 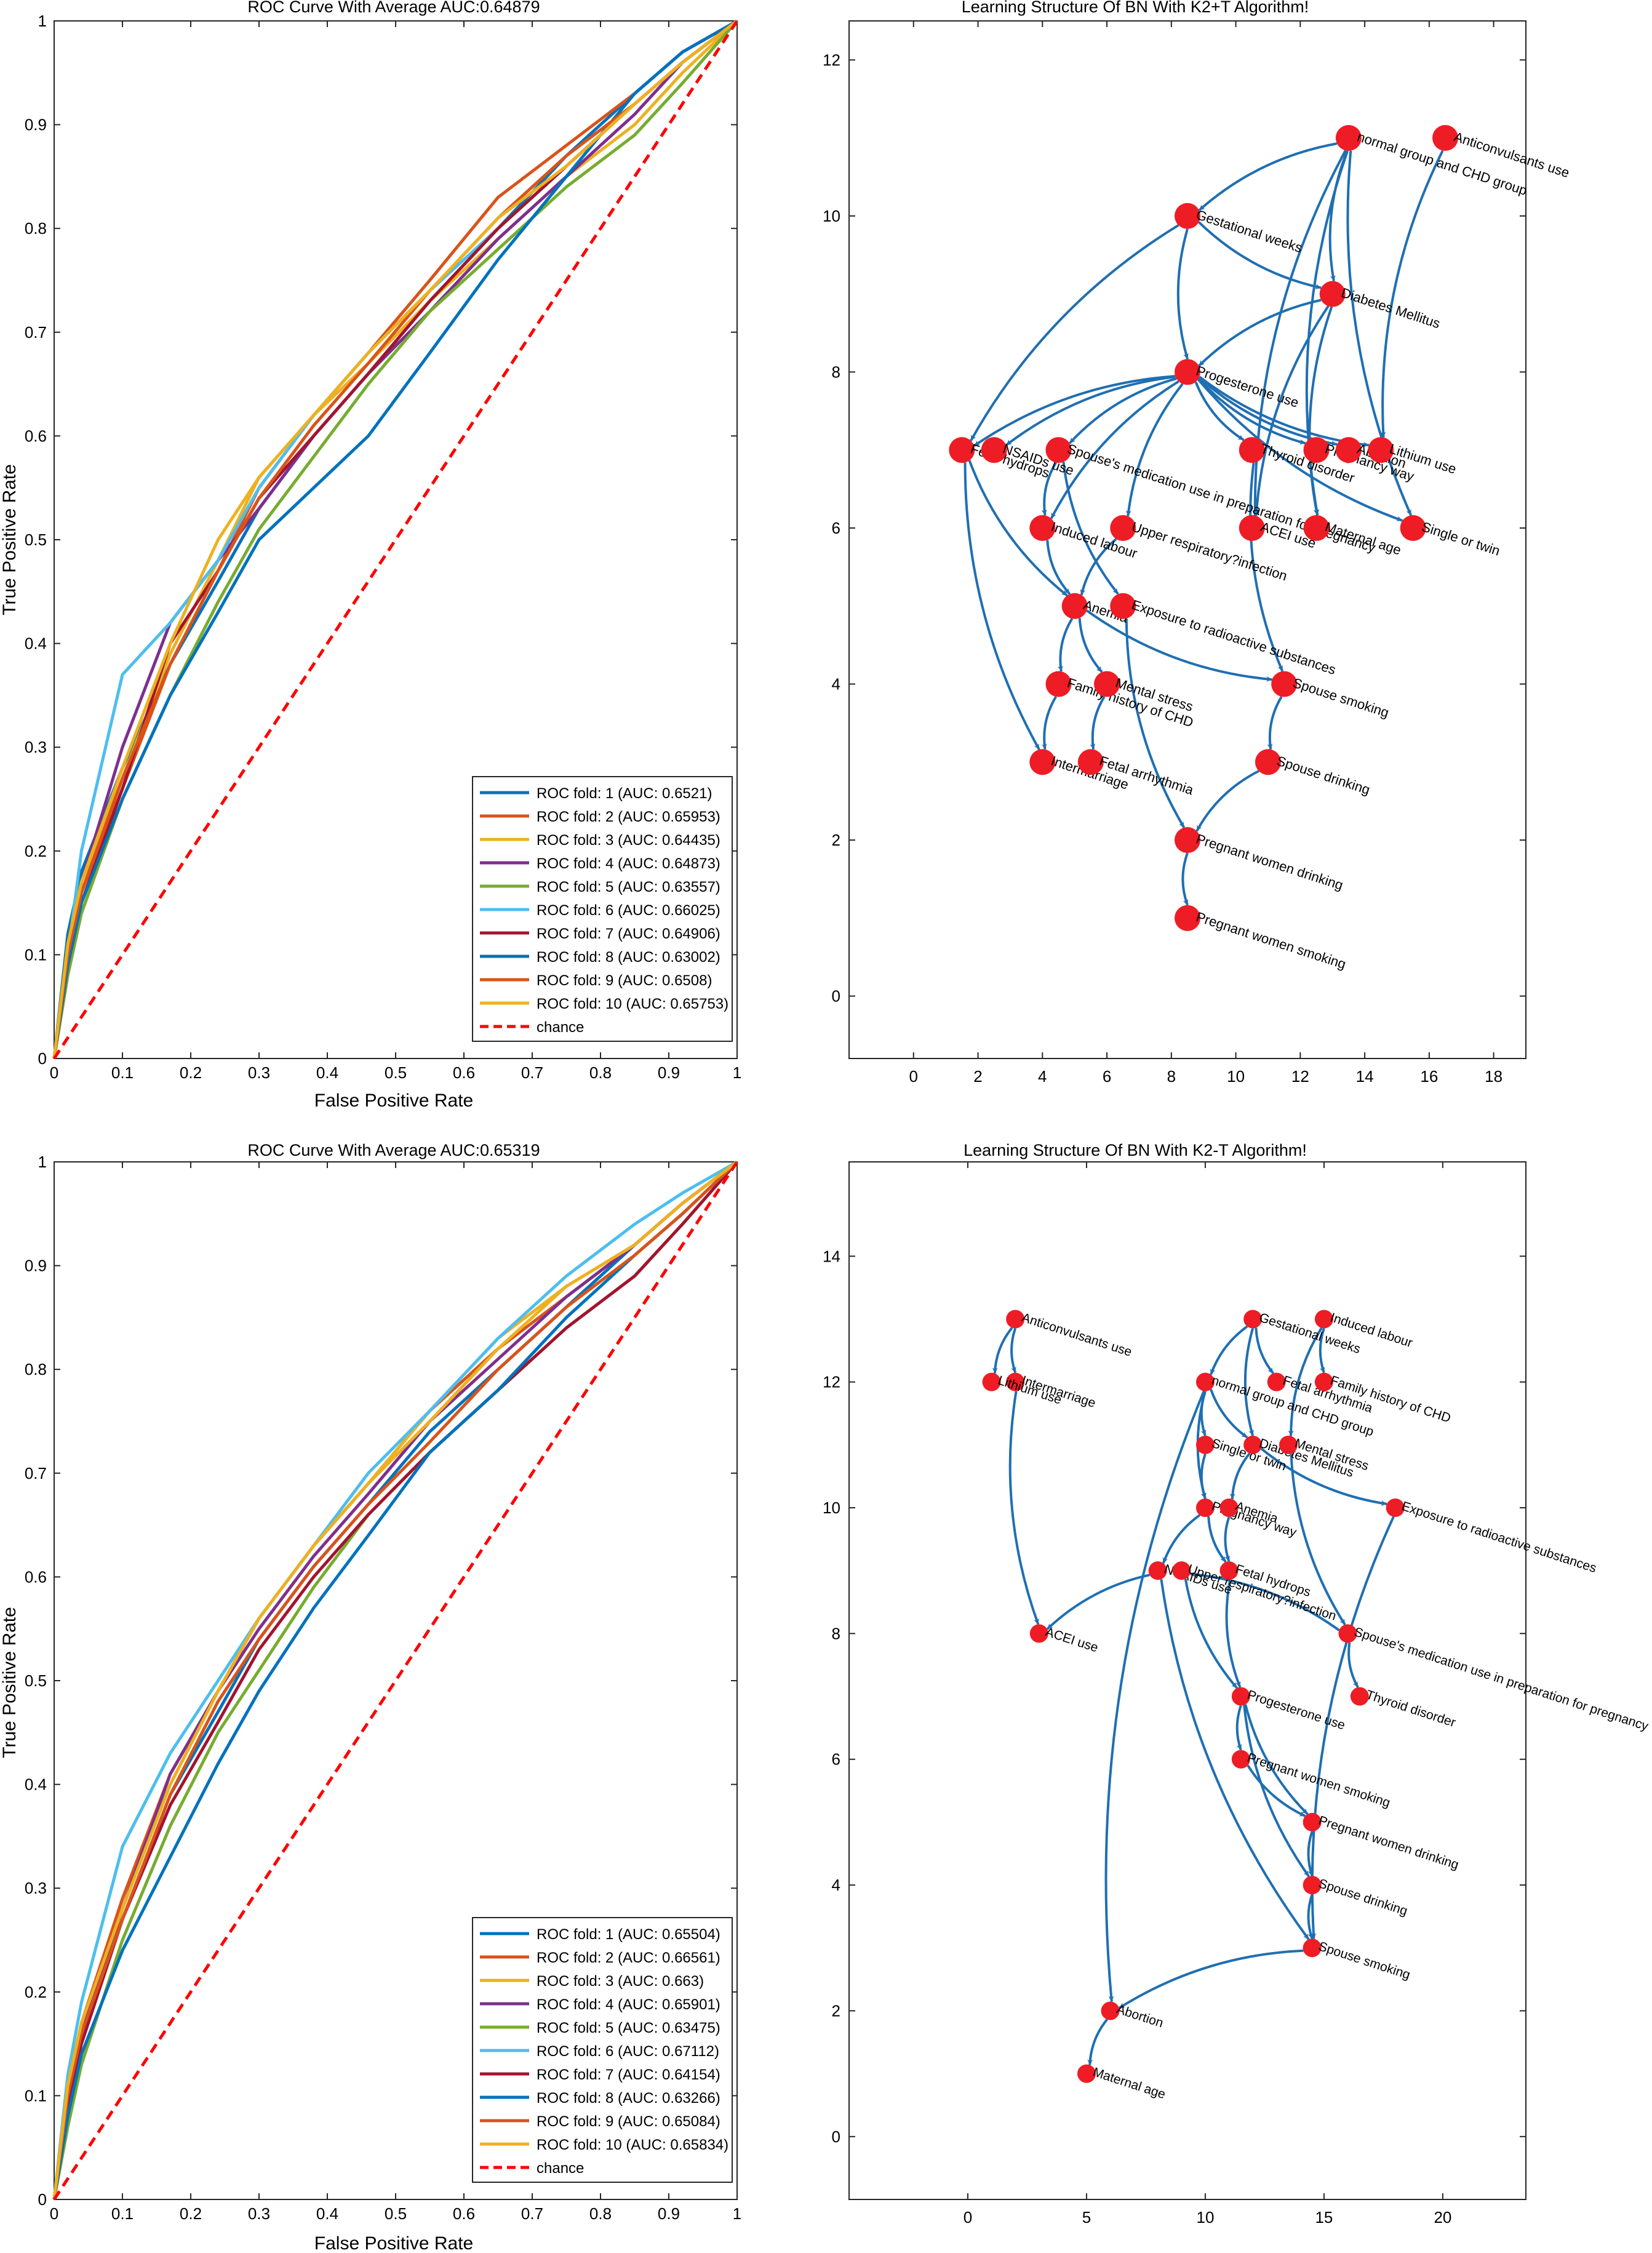 What do you see at coordinates (1442, 2217) in the screenshot?
I see `x-tick-label: 20` at bounding box center [1442, 2217].